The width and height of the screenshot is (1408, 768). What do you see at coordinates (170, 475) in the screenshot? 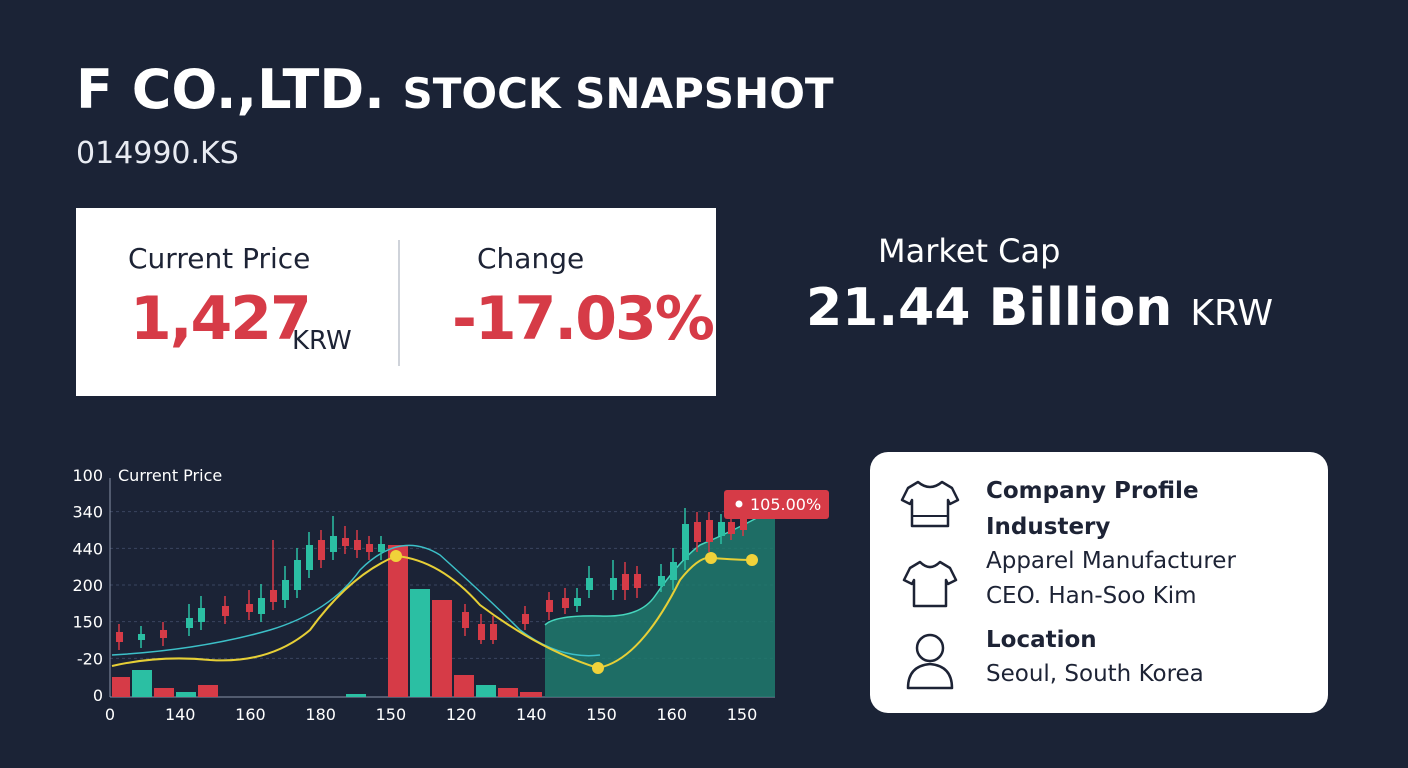
I see `chart-label: Current Price` at bounding box center [170, 475].